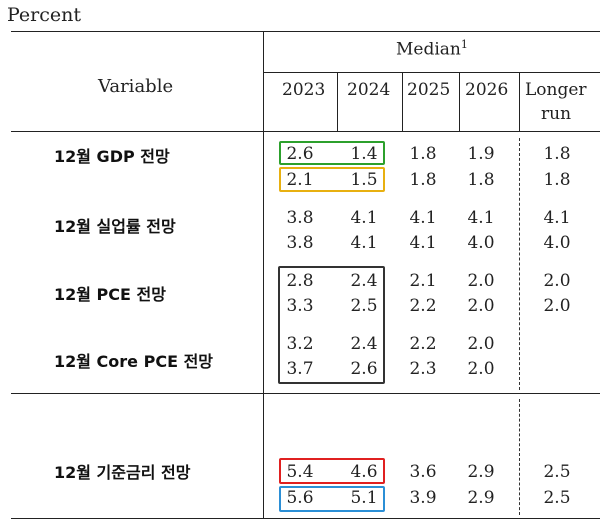 This screenshot has width=600, height=521. I want to click on highlight-box-green, so click(332, 153).